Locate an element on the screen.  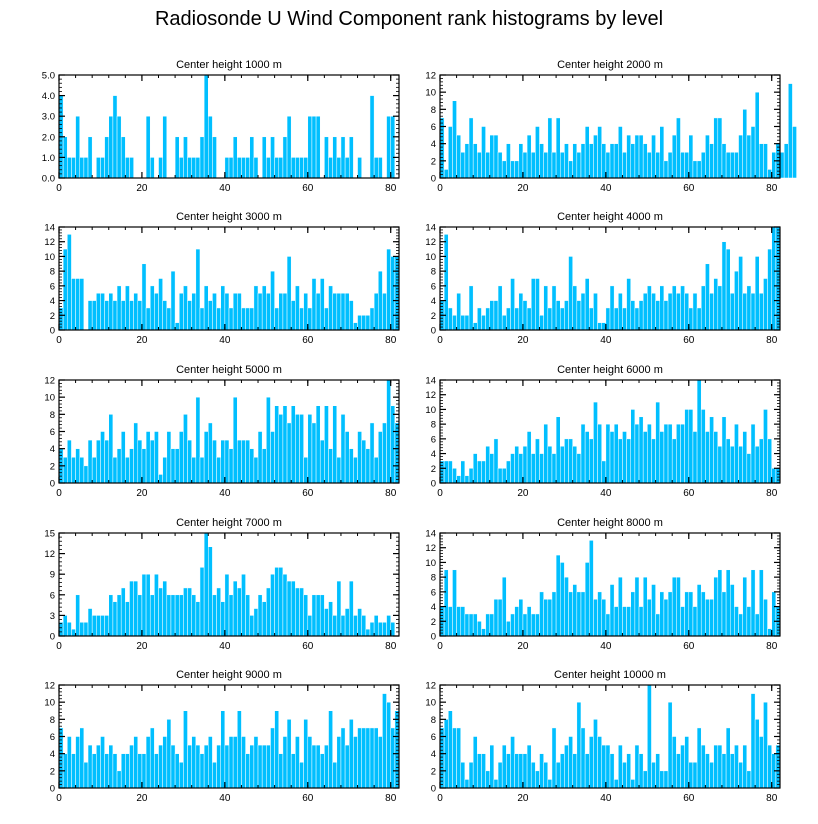
x-tick-label: 60 is located at coordinates (308, 646).